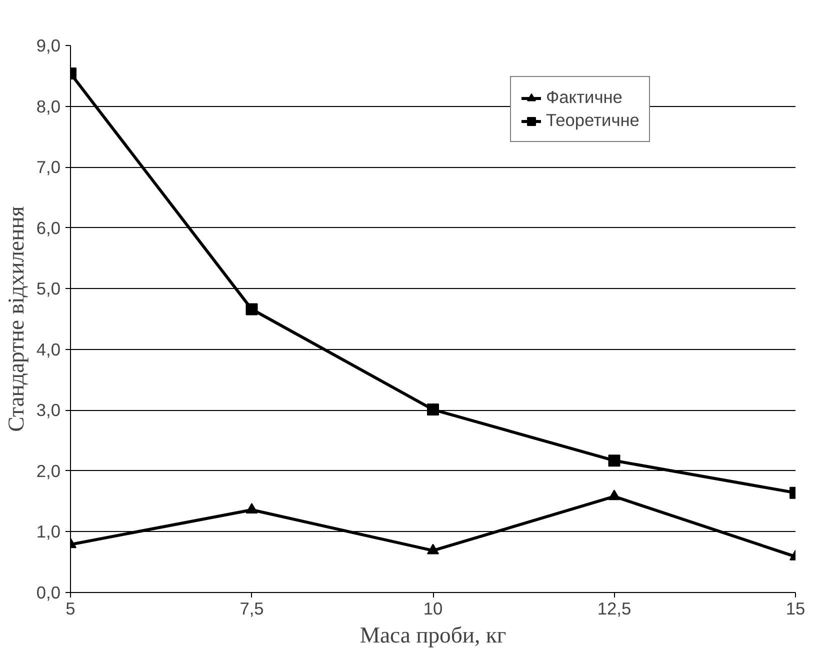 The image size is (840, 655). What do you see at coordinates (48, 288) in the screenshot?
I see `y-tick-label: 5,0` at bounding box center [48, 288].